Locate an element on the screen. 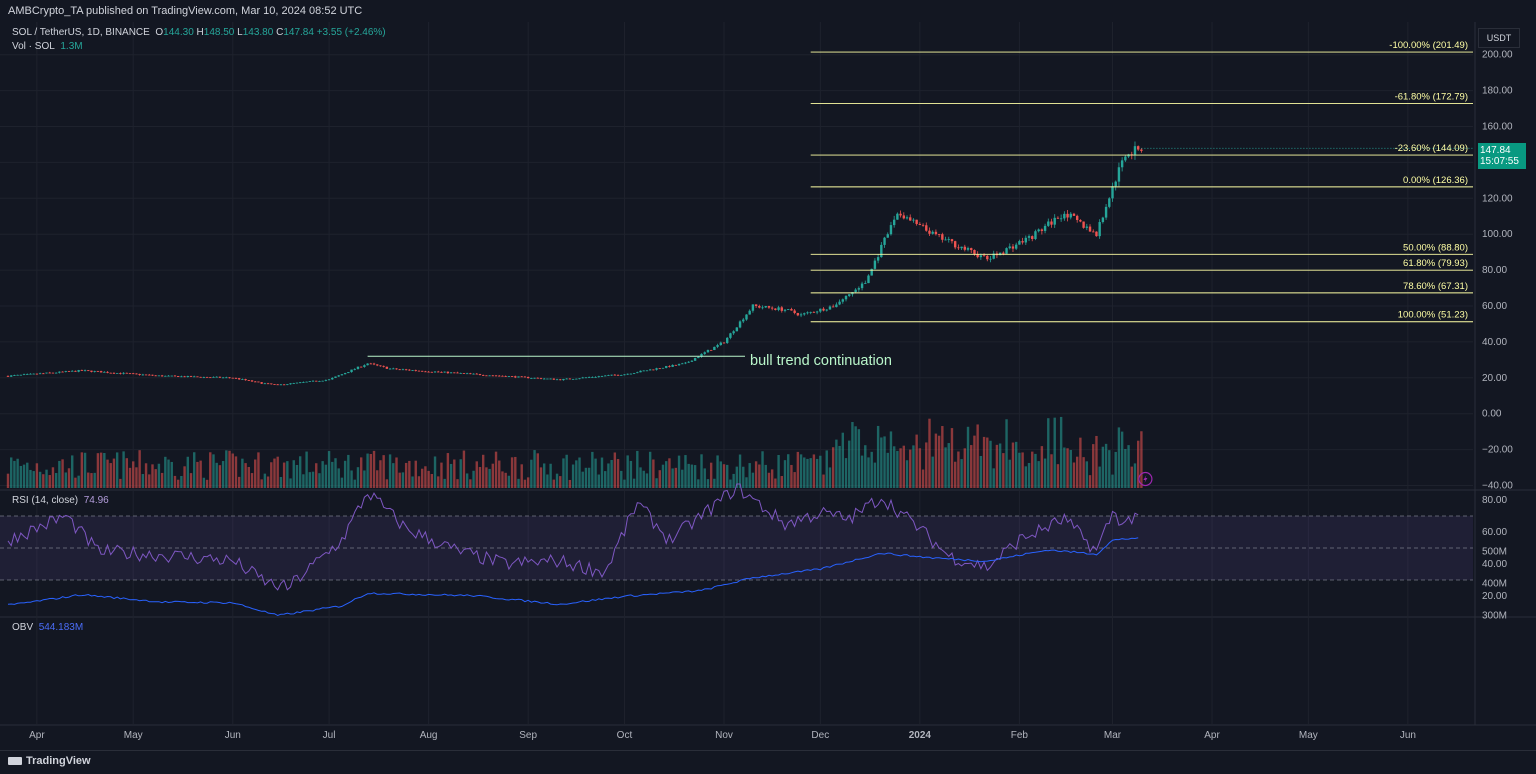  fib-level-label: 61.80% (79.93) is located at coordinates (1435, 263).